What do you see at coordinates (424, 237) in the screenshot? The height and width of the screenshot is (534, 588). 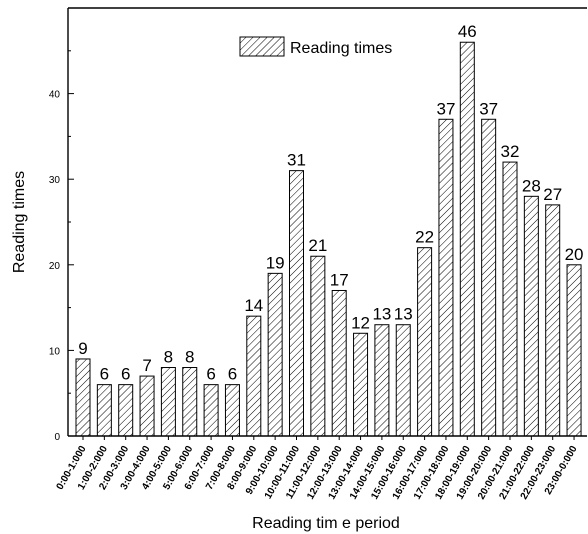 I see `data-label: 22` at bounding box center [424, 237].